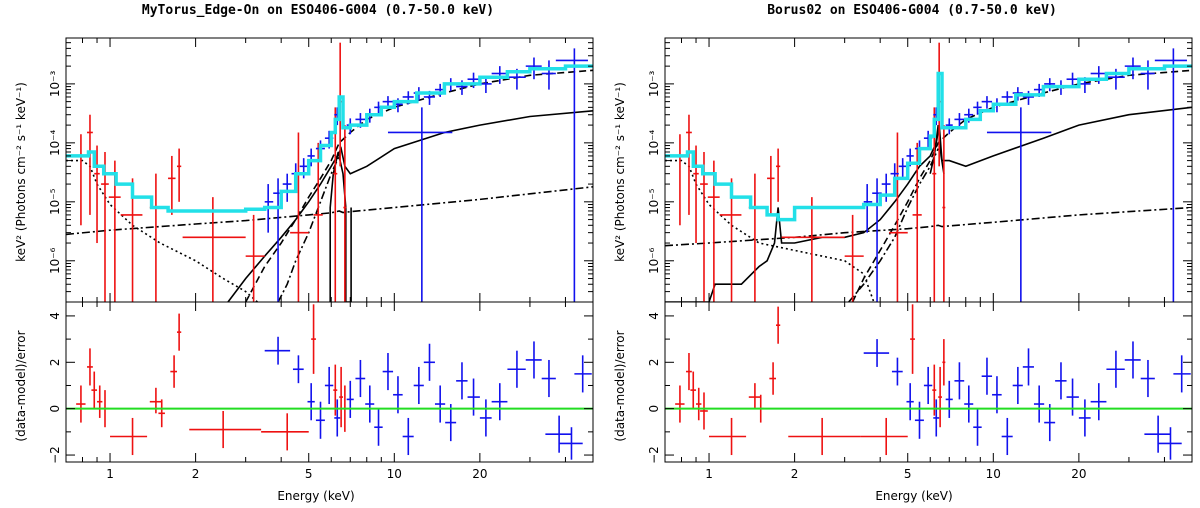 Image resolution: width=1200 pixels, height=508 pixels. Describe the element at coordinates (912, 10) in the screenshot. I see `chart-title: Borus02 on ESO406-G004 (0.7-50.0 keV)` at that location.